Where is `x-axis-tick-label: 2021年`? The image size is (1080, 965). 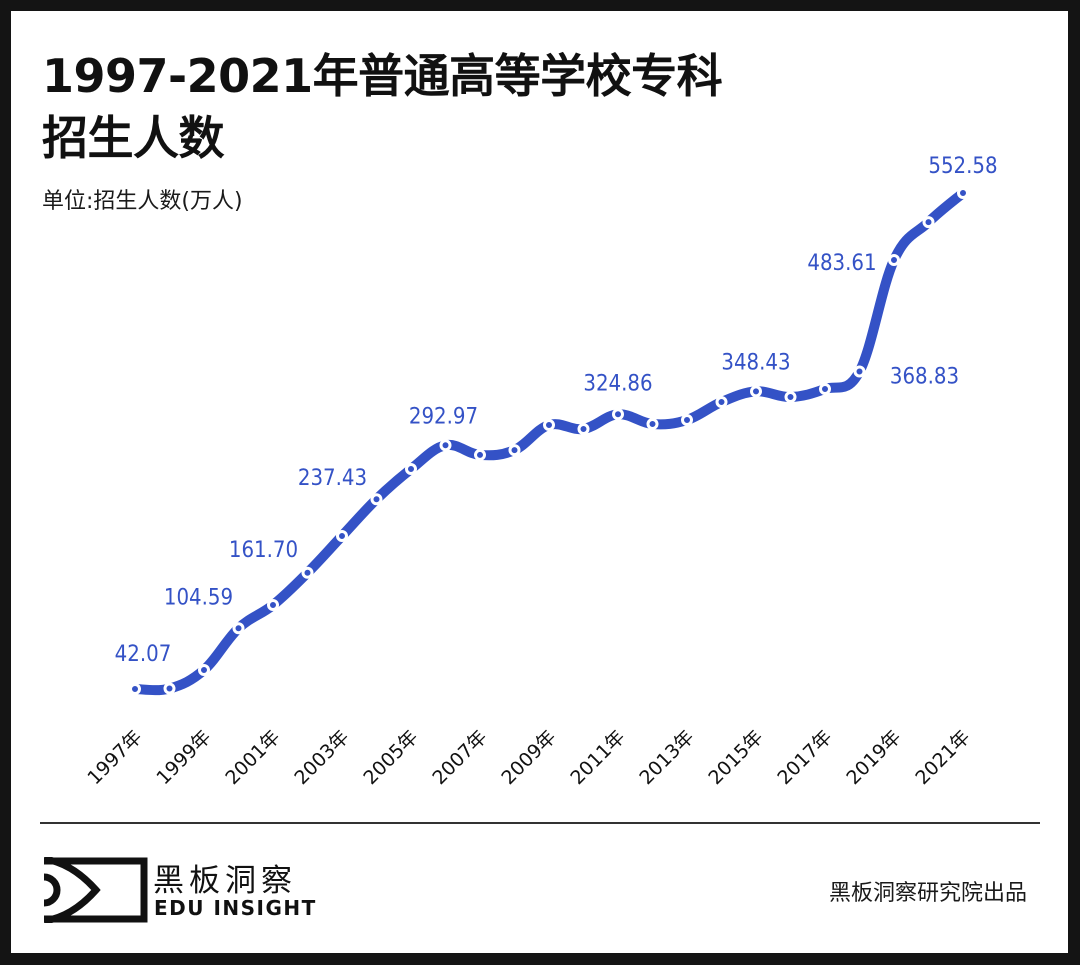 x-axis-tick-label: 2021年 is located at coordinates (942, 757).